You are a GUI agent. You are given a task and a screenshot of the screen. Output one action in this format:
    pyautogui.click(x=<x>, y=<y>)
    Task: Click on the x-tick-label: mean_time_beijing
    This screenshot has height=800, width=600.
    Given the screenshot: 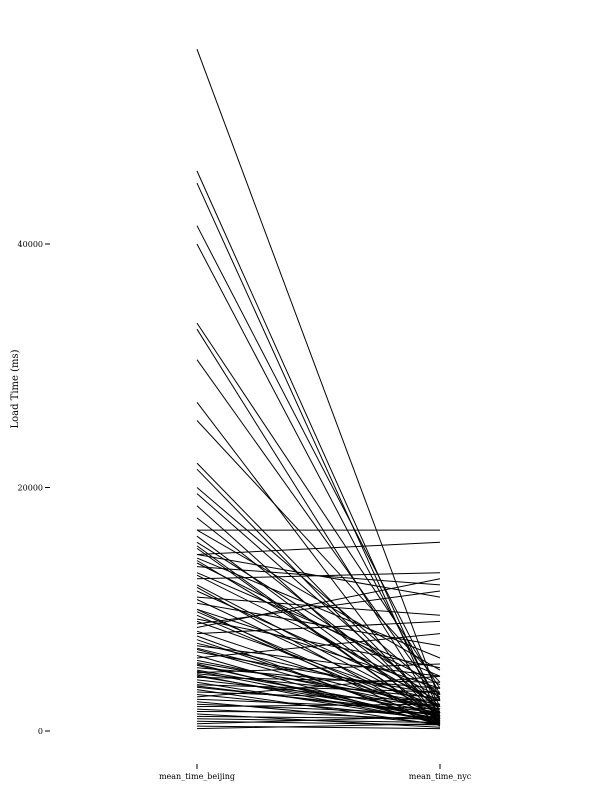 What is the action you would take?
    pyautogui.click(x=197, y=776)
    